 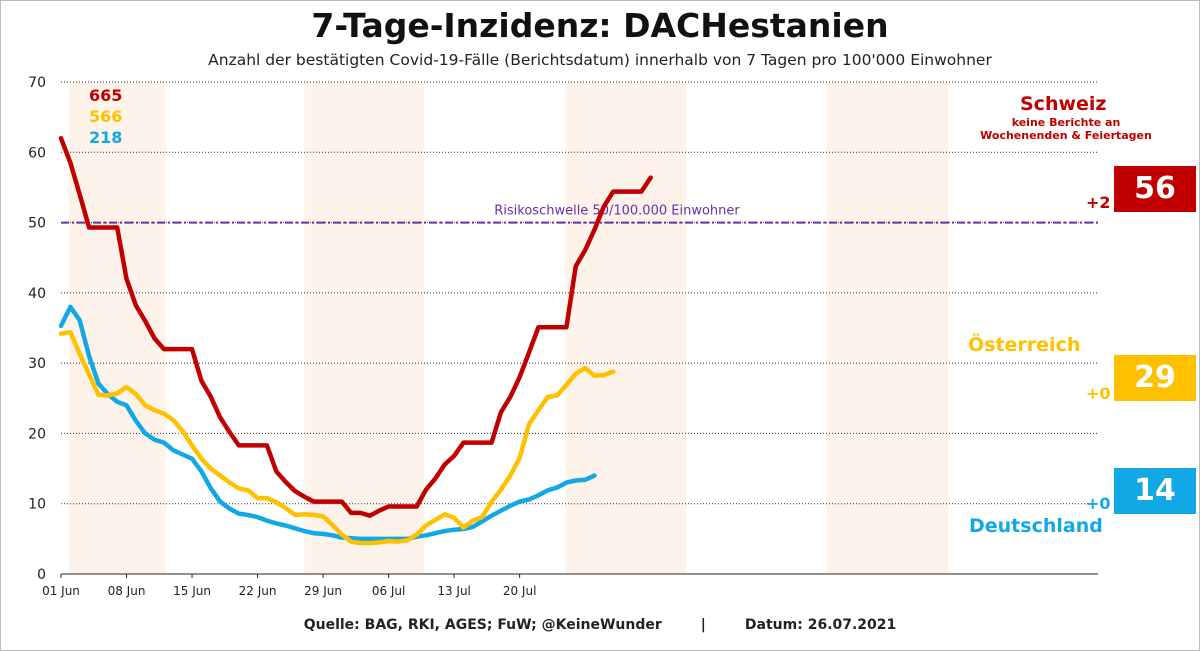 What do you see at coordinates (127, 591) in the screenshot?
I see `x-tick-label-1: 08 Jun` at bounding box center [127, 591].